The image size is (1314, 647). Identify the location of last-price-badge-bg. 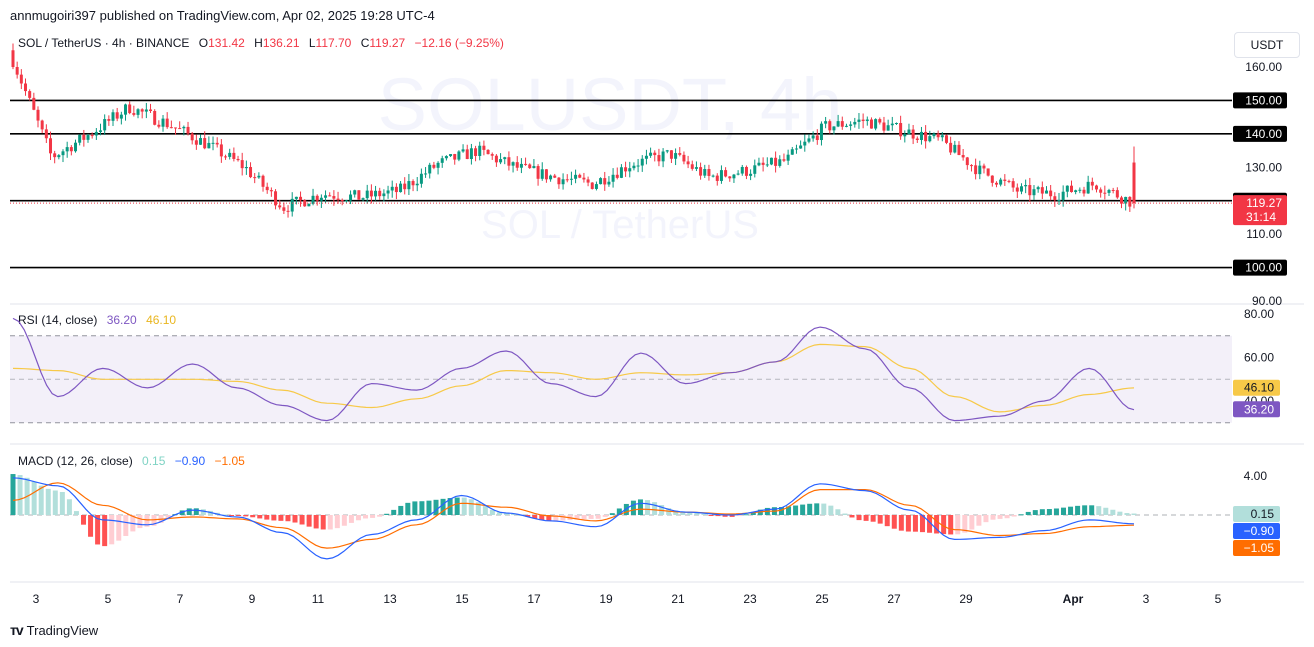
(1260, 210).